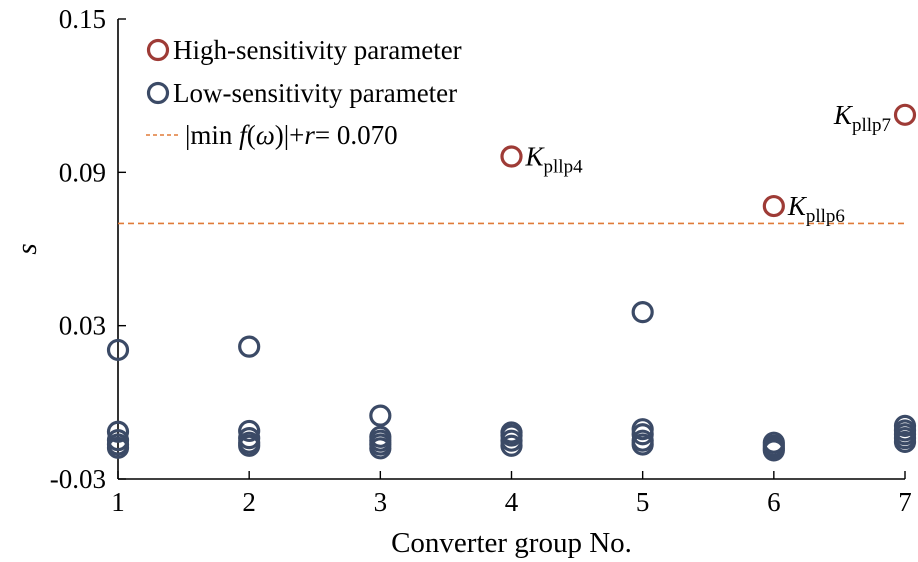  Describe the element at coordinates (82, 172) in the screenshot. I see `y-tick-label: 0.09` at that location.